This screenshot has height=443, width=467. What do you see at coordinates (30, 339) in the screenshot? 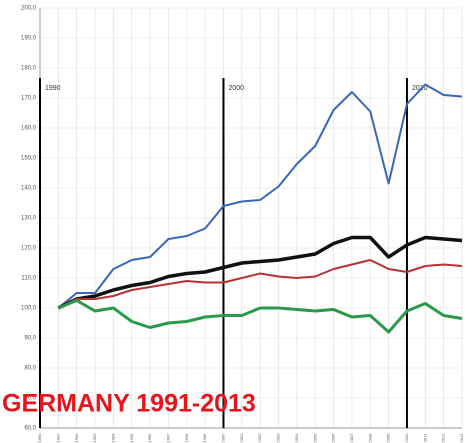
I see `y-tick-label: 90,0` at bounding box center [30, 339].